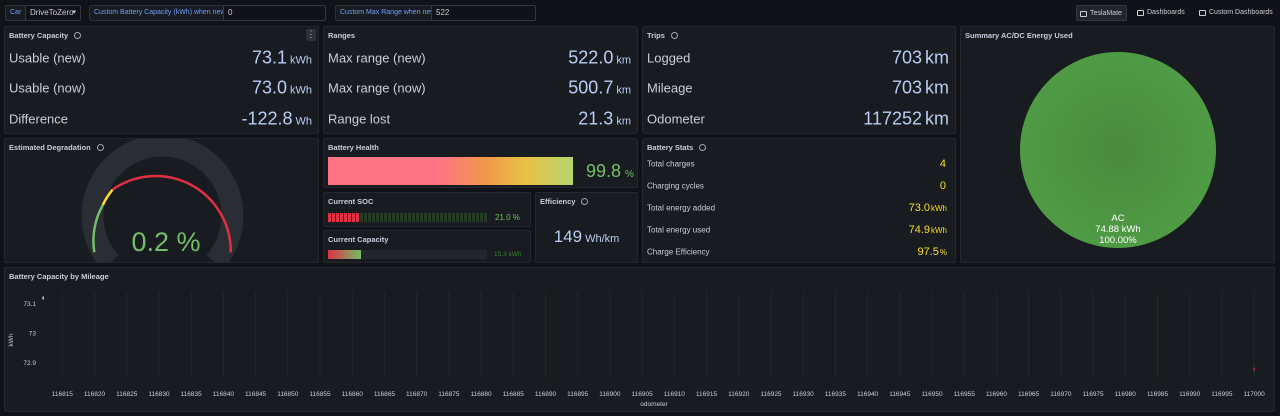  Describe the element at coordinates (1255, 394) in the screenshot. I see `x-tick-label: 117000` at that location.